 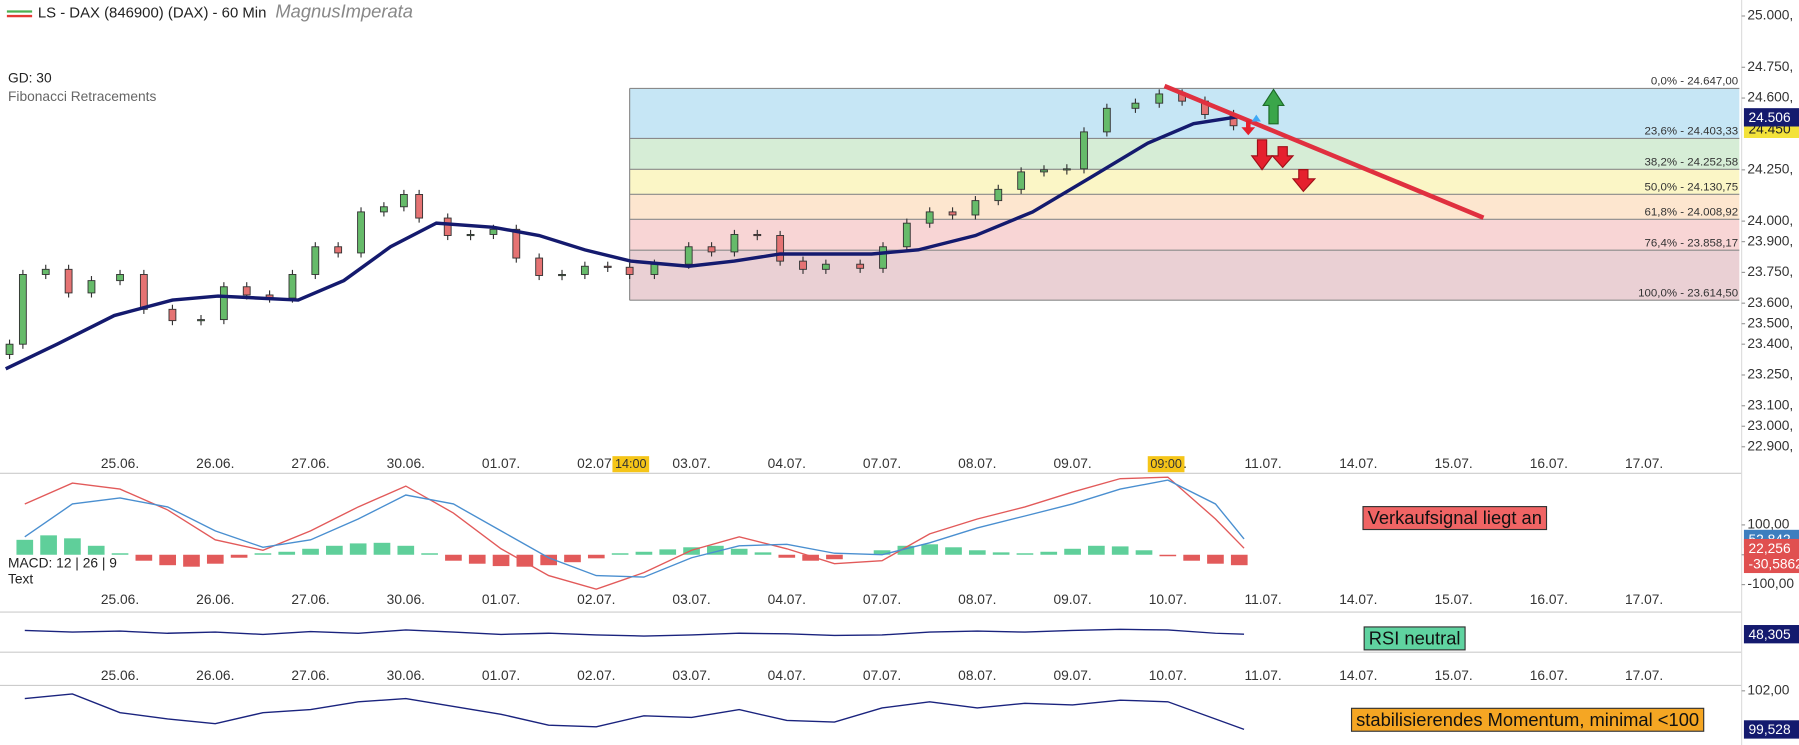 I want to click on x-tick-label: 16.07., so click(x=1549, y=675).